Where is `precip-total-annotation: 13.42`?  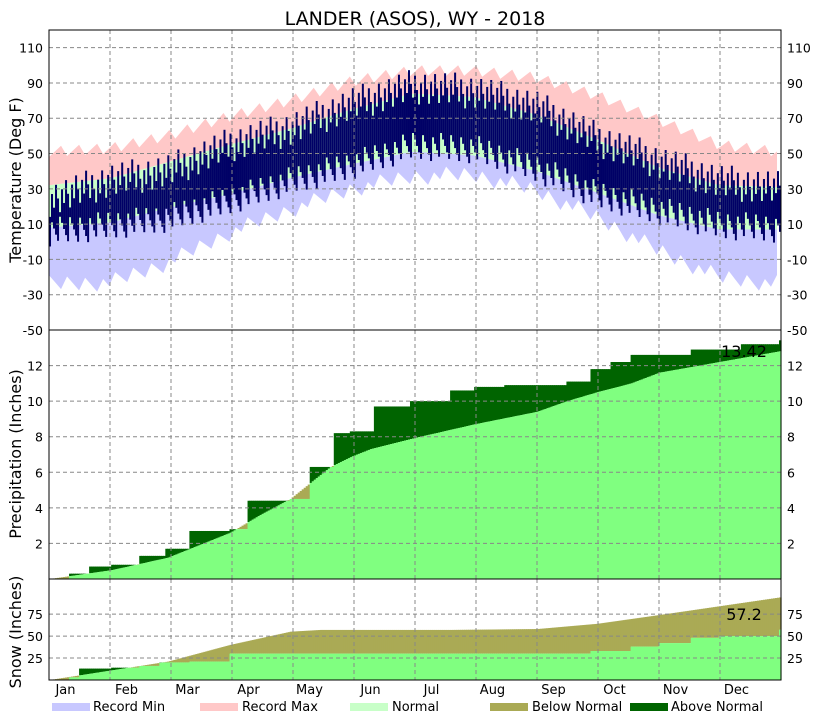
precip-total-annotation: 13.42 is located at coordinates (744, 351).